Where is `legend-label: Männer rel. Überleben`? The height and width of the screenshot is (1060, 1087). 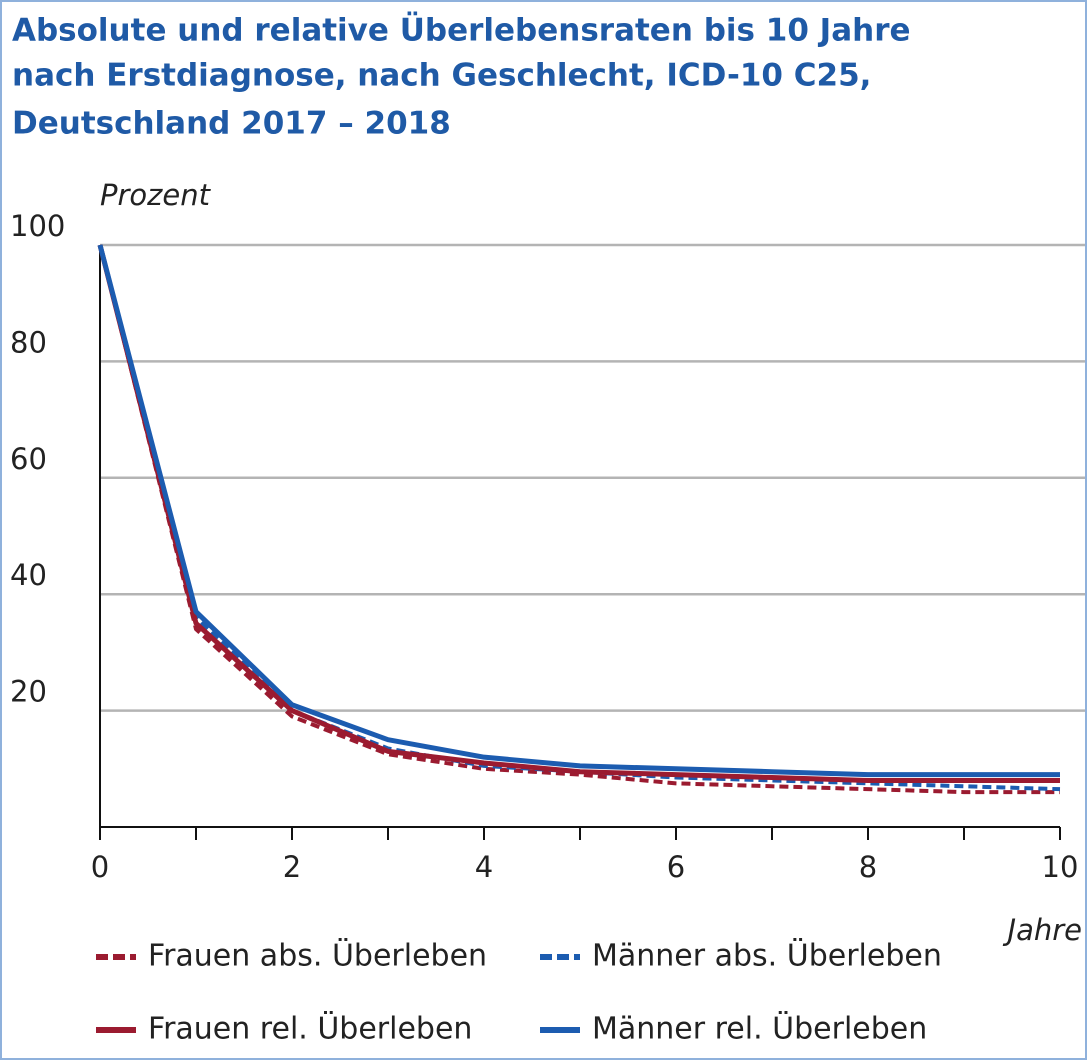
legend-label: Männer rel. Überleben is located at coordinates (759, 1029).